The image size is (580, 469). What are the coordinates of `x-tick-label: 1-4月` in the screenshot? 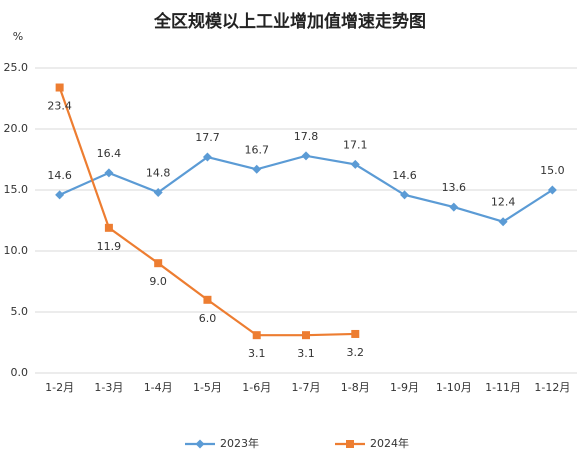 It's located at (158, 387).